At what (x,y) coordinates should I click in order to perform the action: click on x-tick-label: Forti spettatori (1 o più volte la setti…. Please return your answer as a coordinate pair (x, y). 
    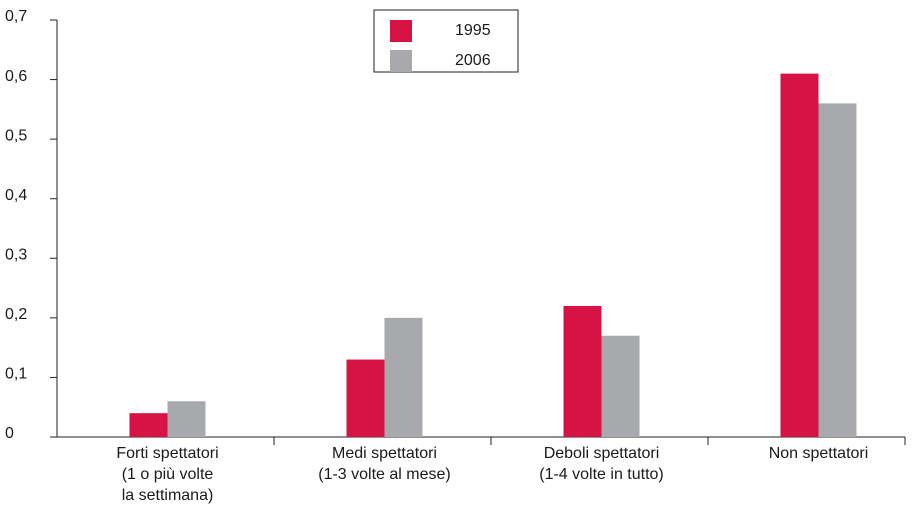
    Looking at the image, I should click on (167, 474).